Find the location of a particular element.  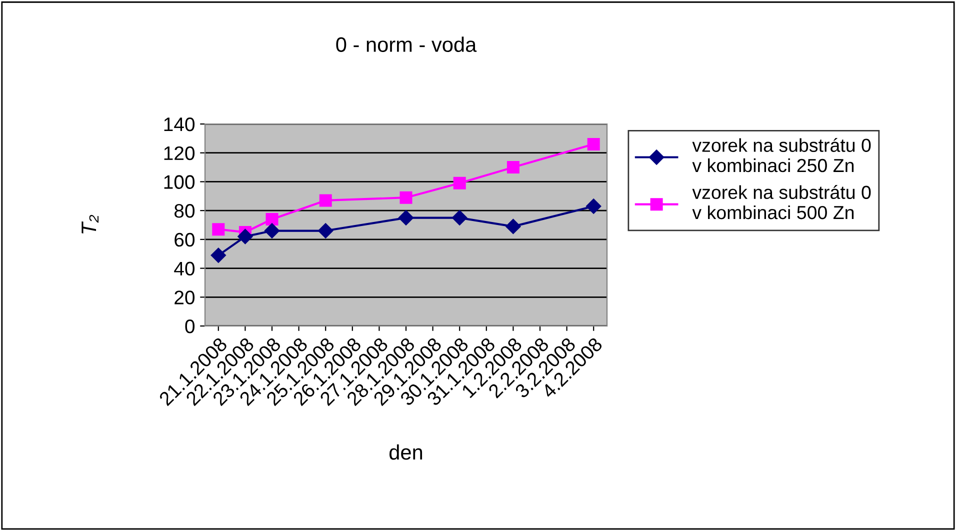

legend-label: vzorek na substrátu 0 v kombinaci 250 Zn is located at coordinates (781, 155).